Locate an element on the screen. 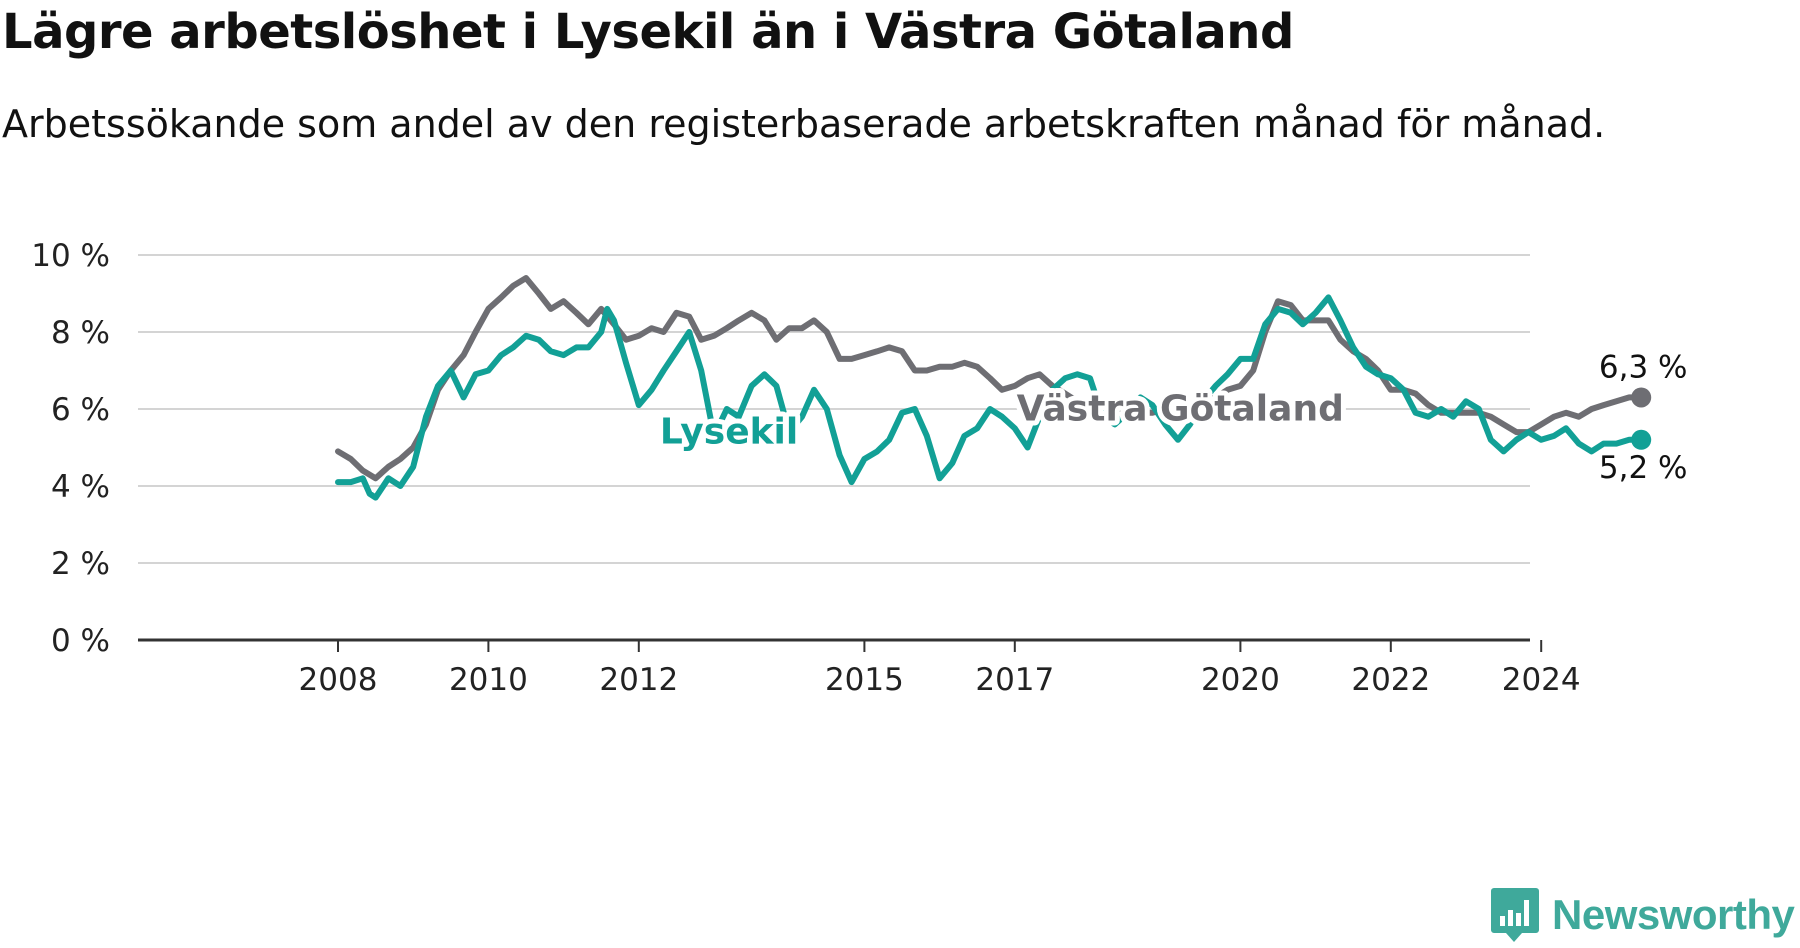 The height and width of the screenshot is (948, 1800). x-tick-label: 2012 is located at coordinates (638, 680).